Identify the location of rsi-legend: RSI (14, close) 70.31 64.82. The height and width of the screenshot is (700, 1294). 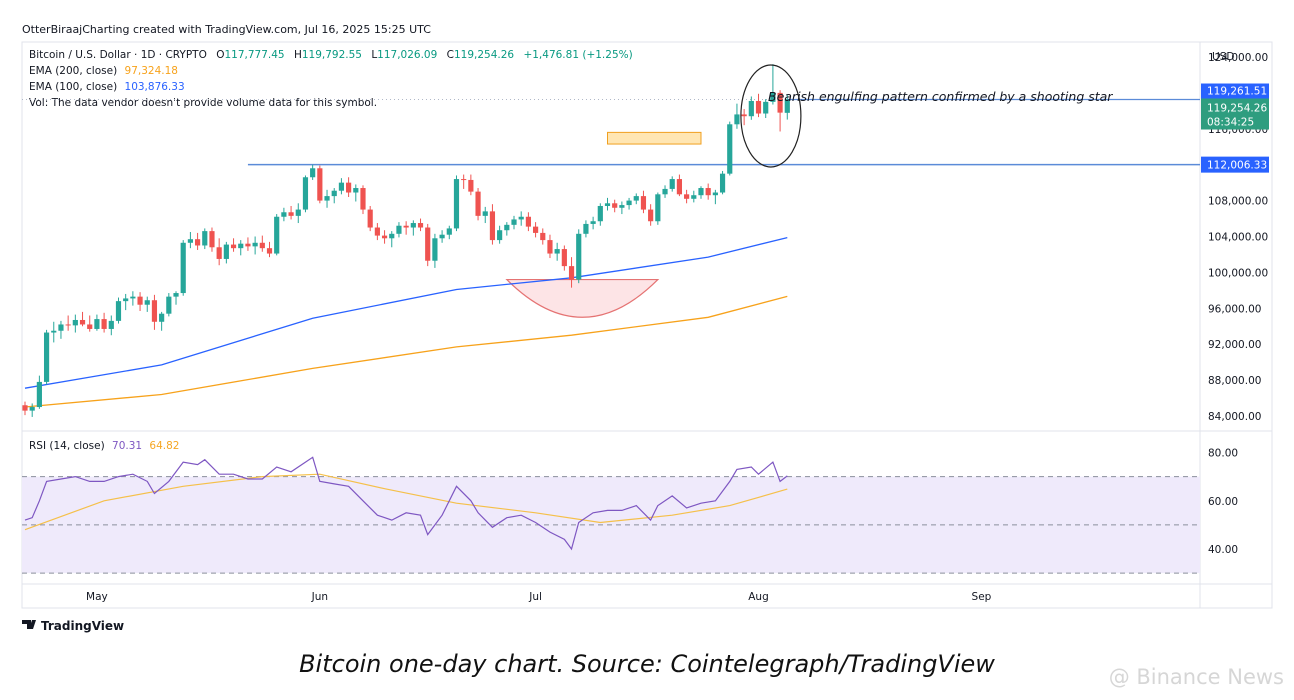
(104, 446).